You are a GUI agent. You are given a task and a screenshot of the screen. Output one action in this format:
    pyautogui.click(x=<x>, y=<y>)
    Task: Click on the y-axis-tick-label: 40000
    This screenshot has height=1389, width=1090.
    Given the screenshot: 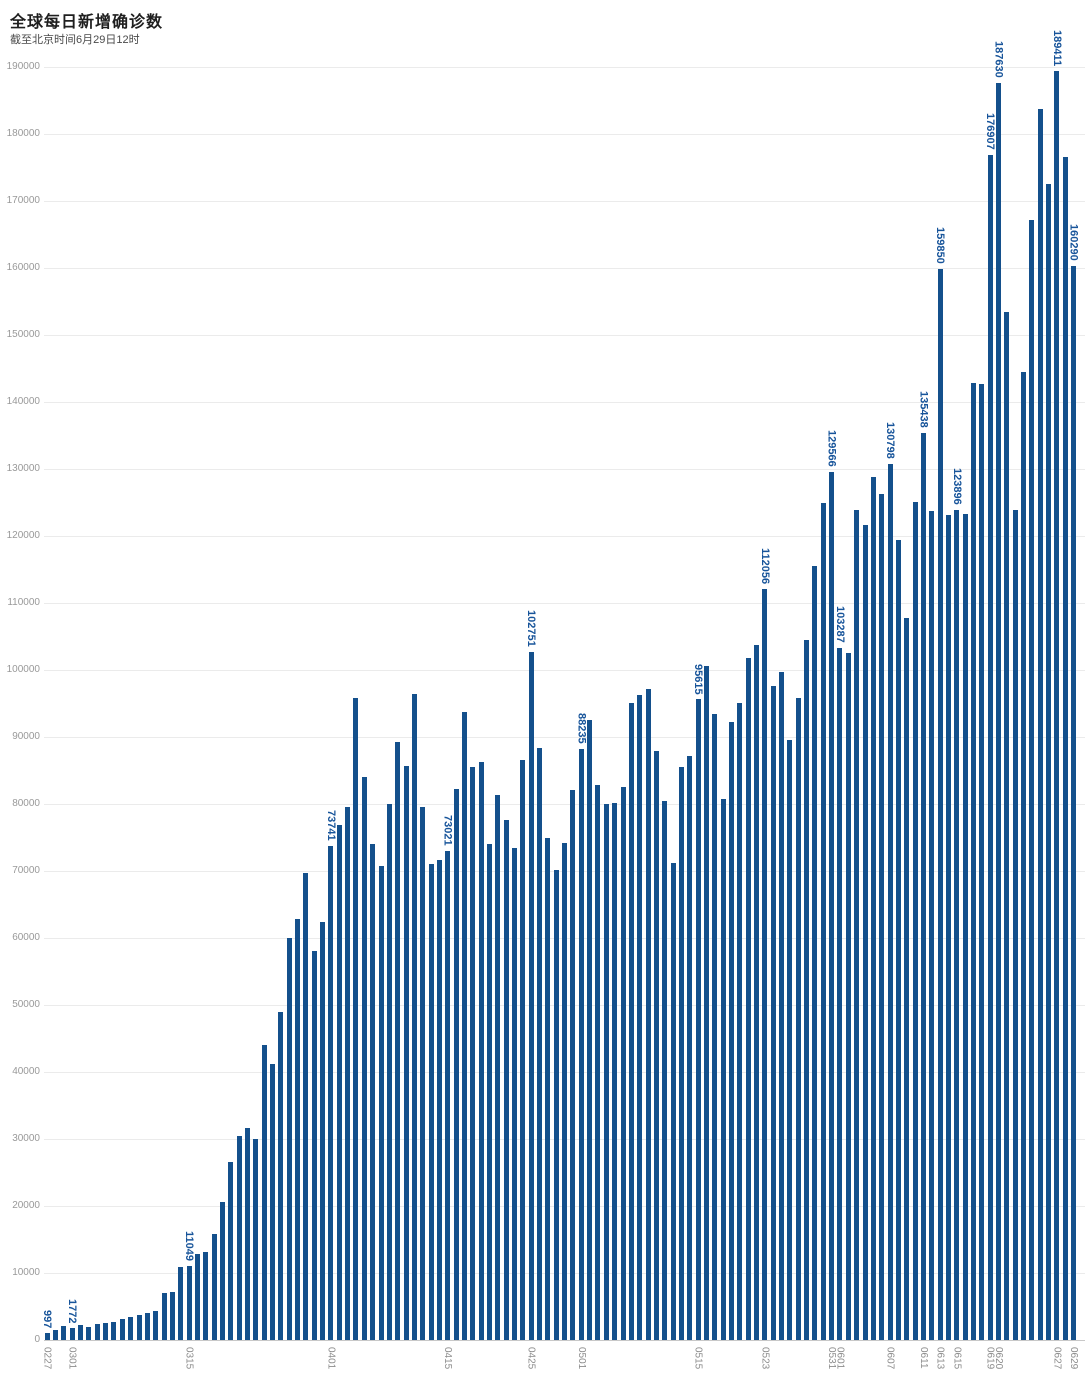 What is the action you would take?
    pyautogui.click(x=26, y=1071)
    